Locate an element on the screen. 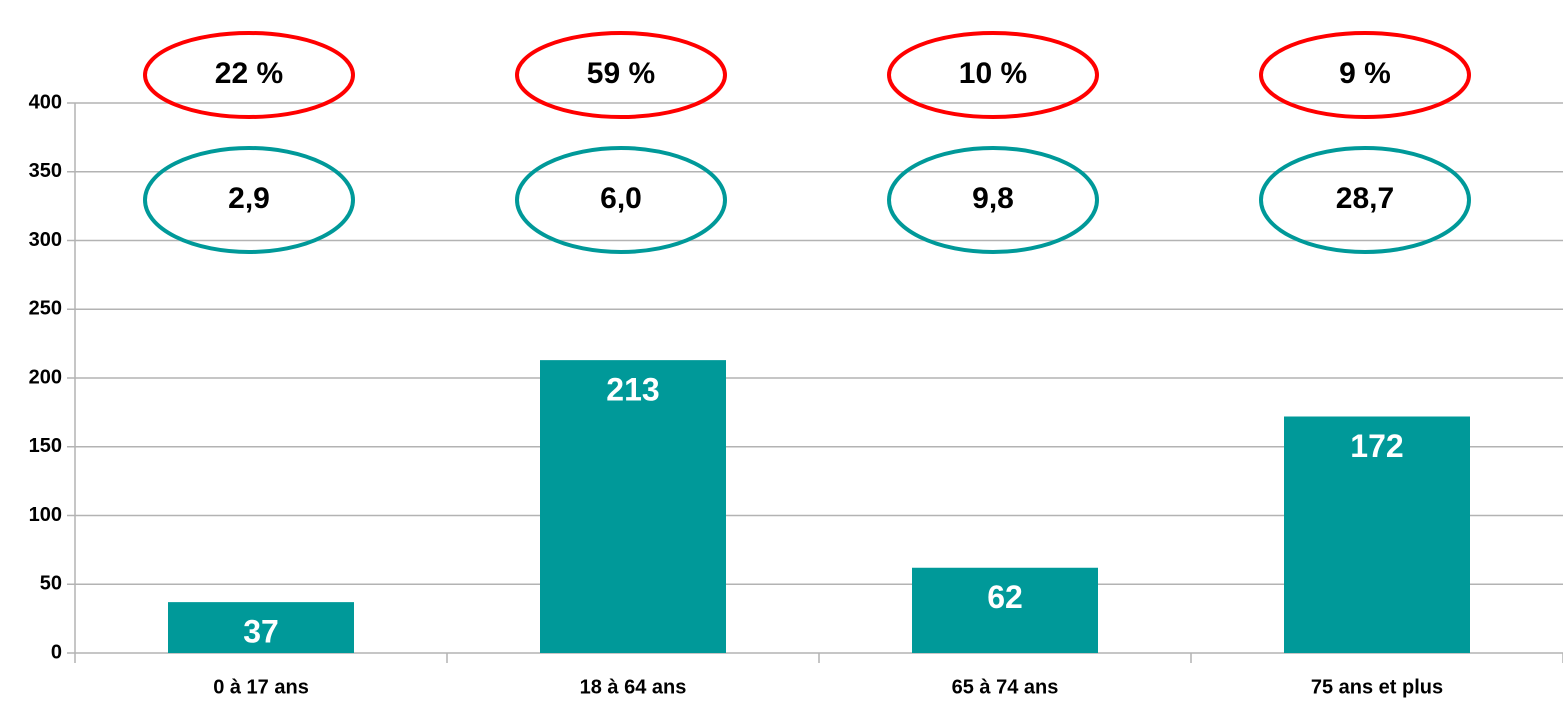 This screenshot has width=1563, height=705. share-label: 10 % is located at coordinates (993, 73).